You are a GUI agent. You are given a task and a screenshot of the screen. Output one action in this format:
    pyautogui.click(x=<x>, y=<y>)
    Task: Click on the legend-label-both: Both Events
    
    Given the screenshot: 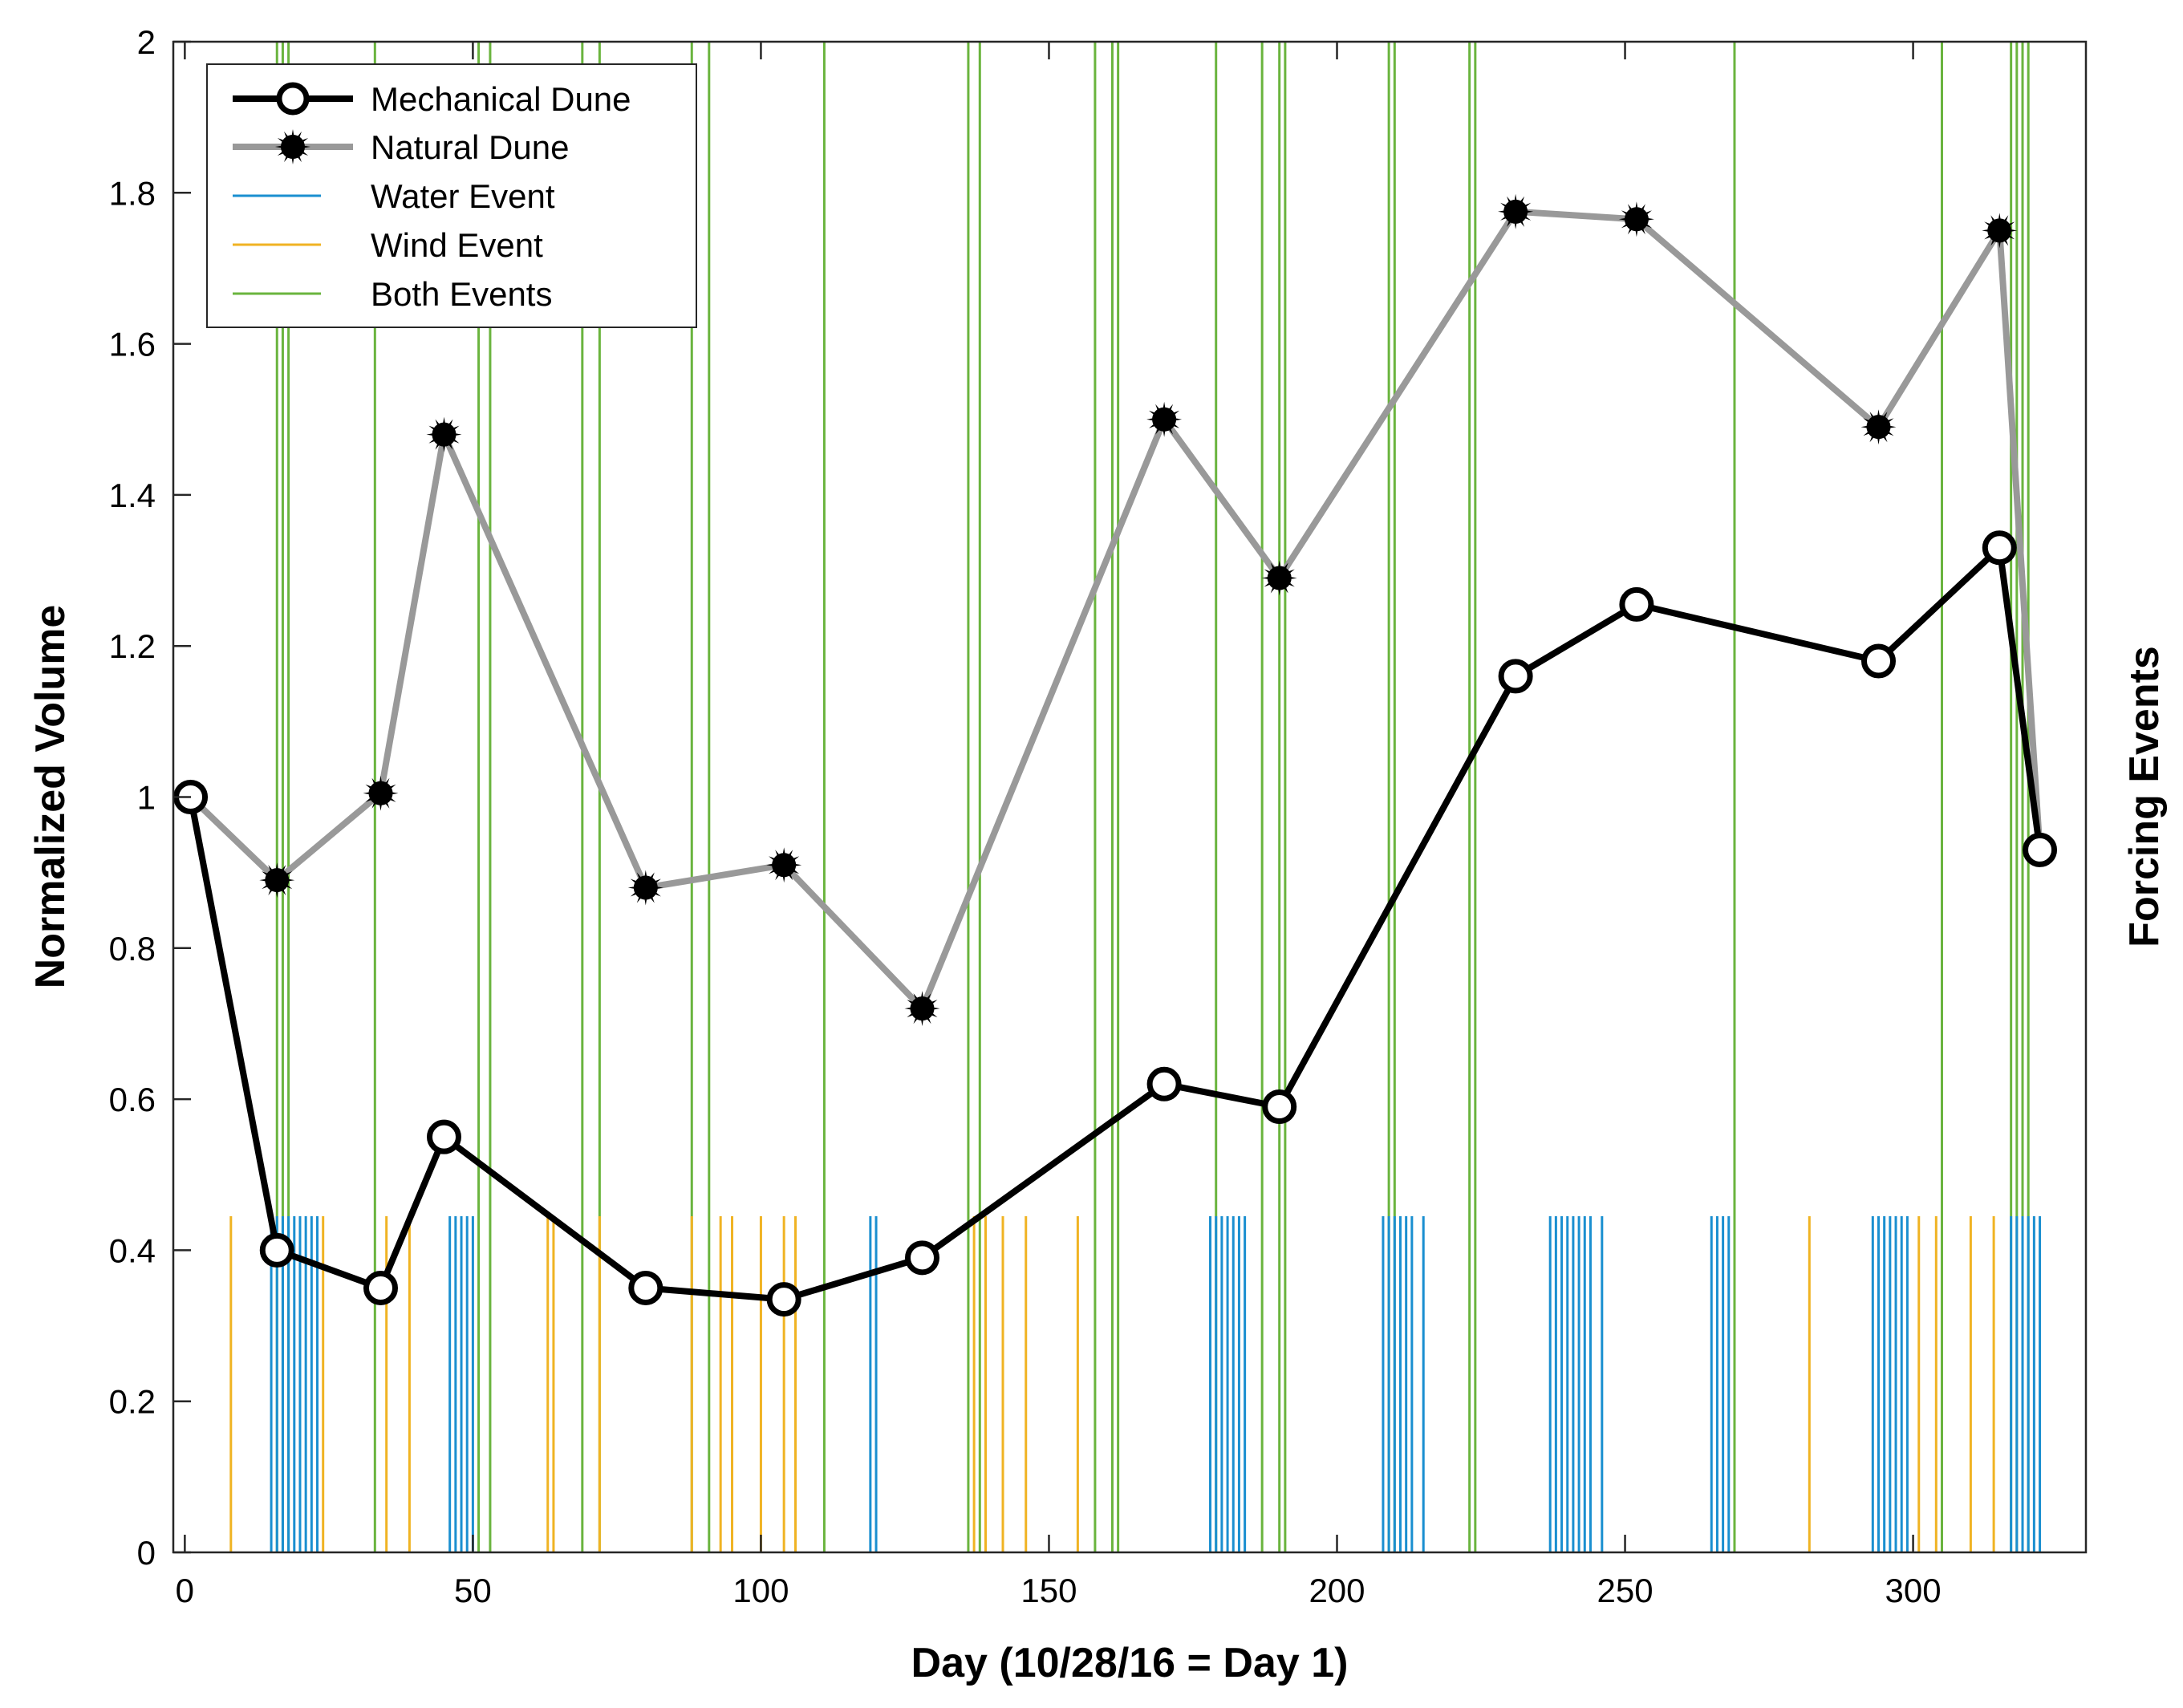 What is the action you would take?
    pyautogui.click(x=461, y=294)
    